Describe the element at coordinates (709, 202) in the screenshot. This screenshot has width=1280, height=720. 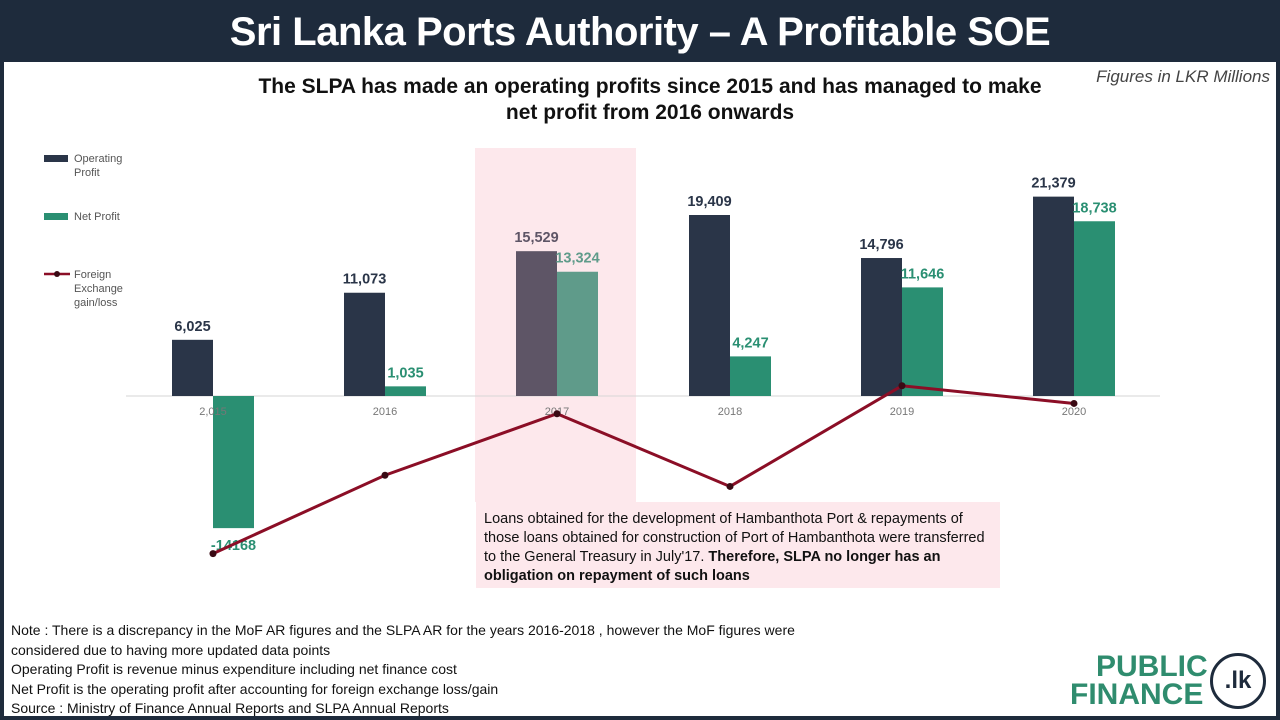
I see `data-label-operating-profit: 19,409` at that location.